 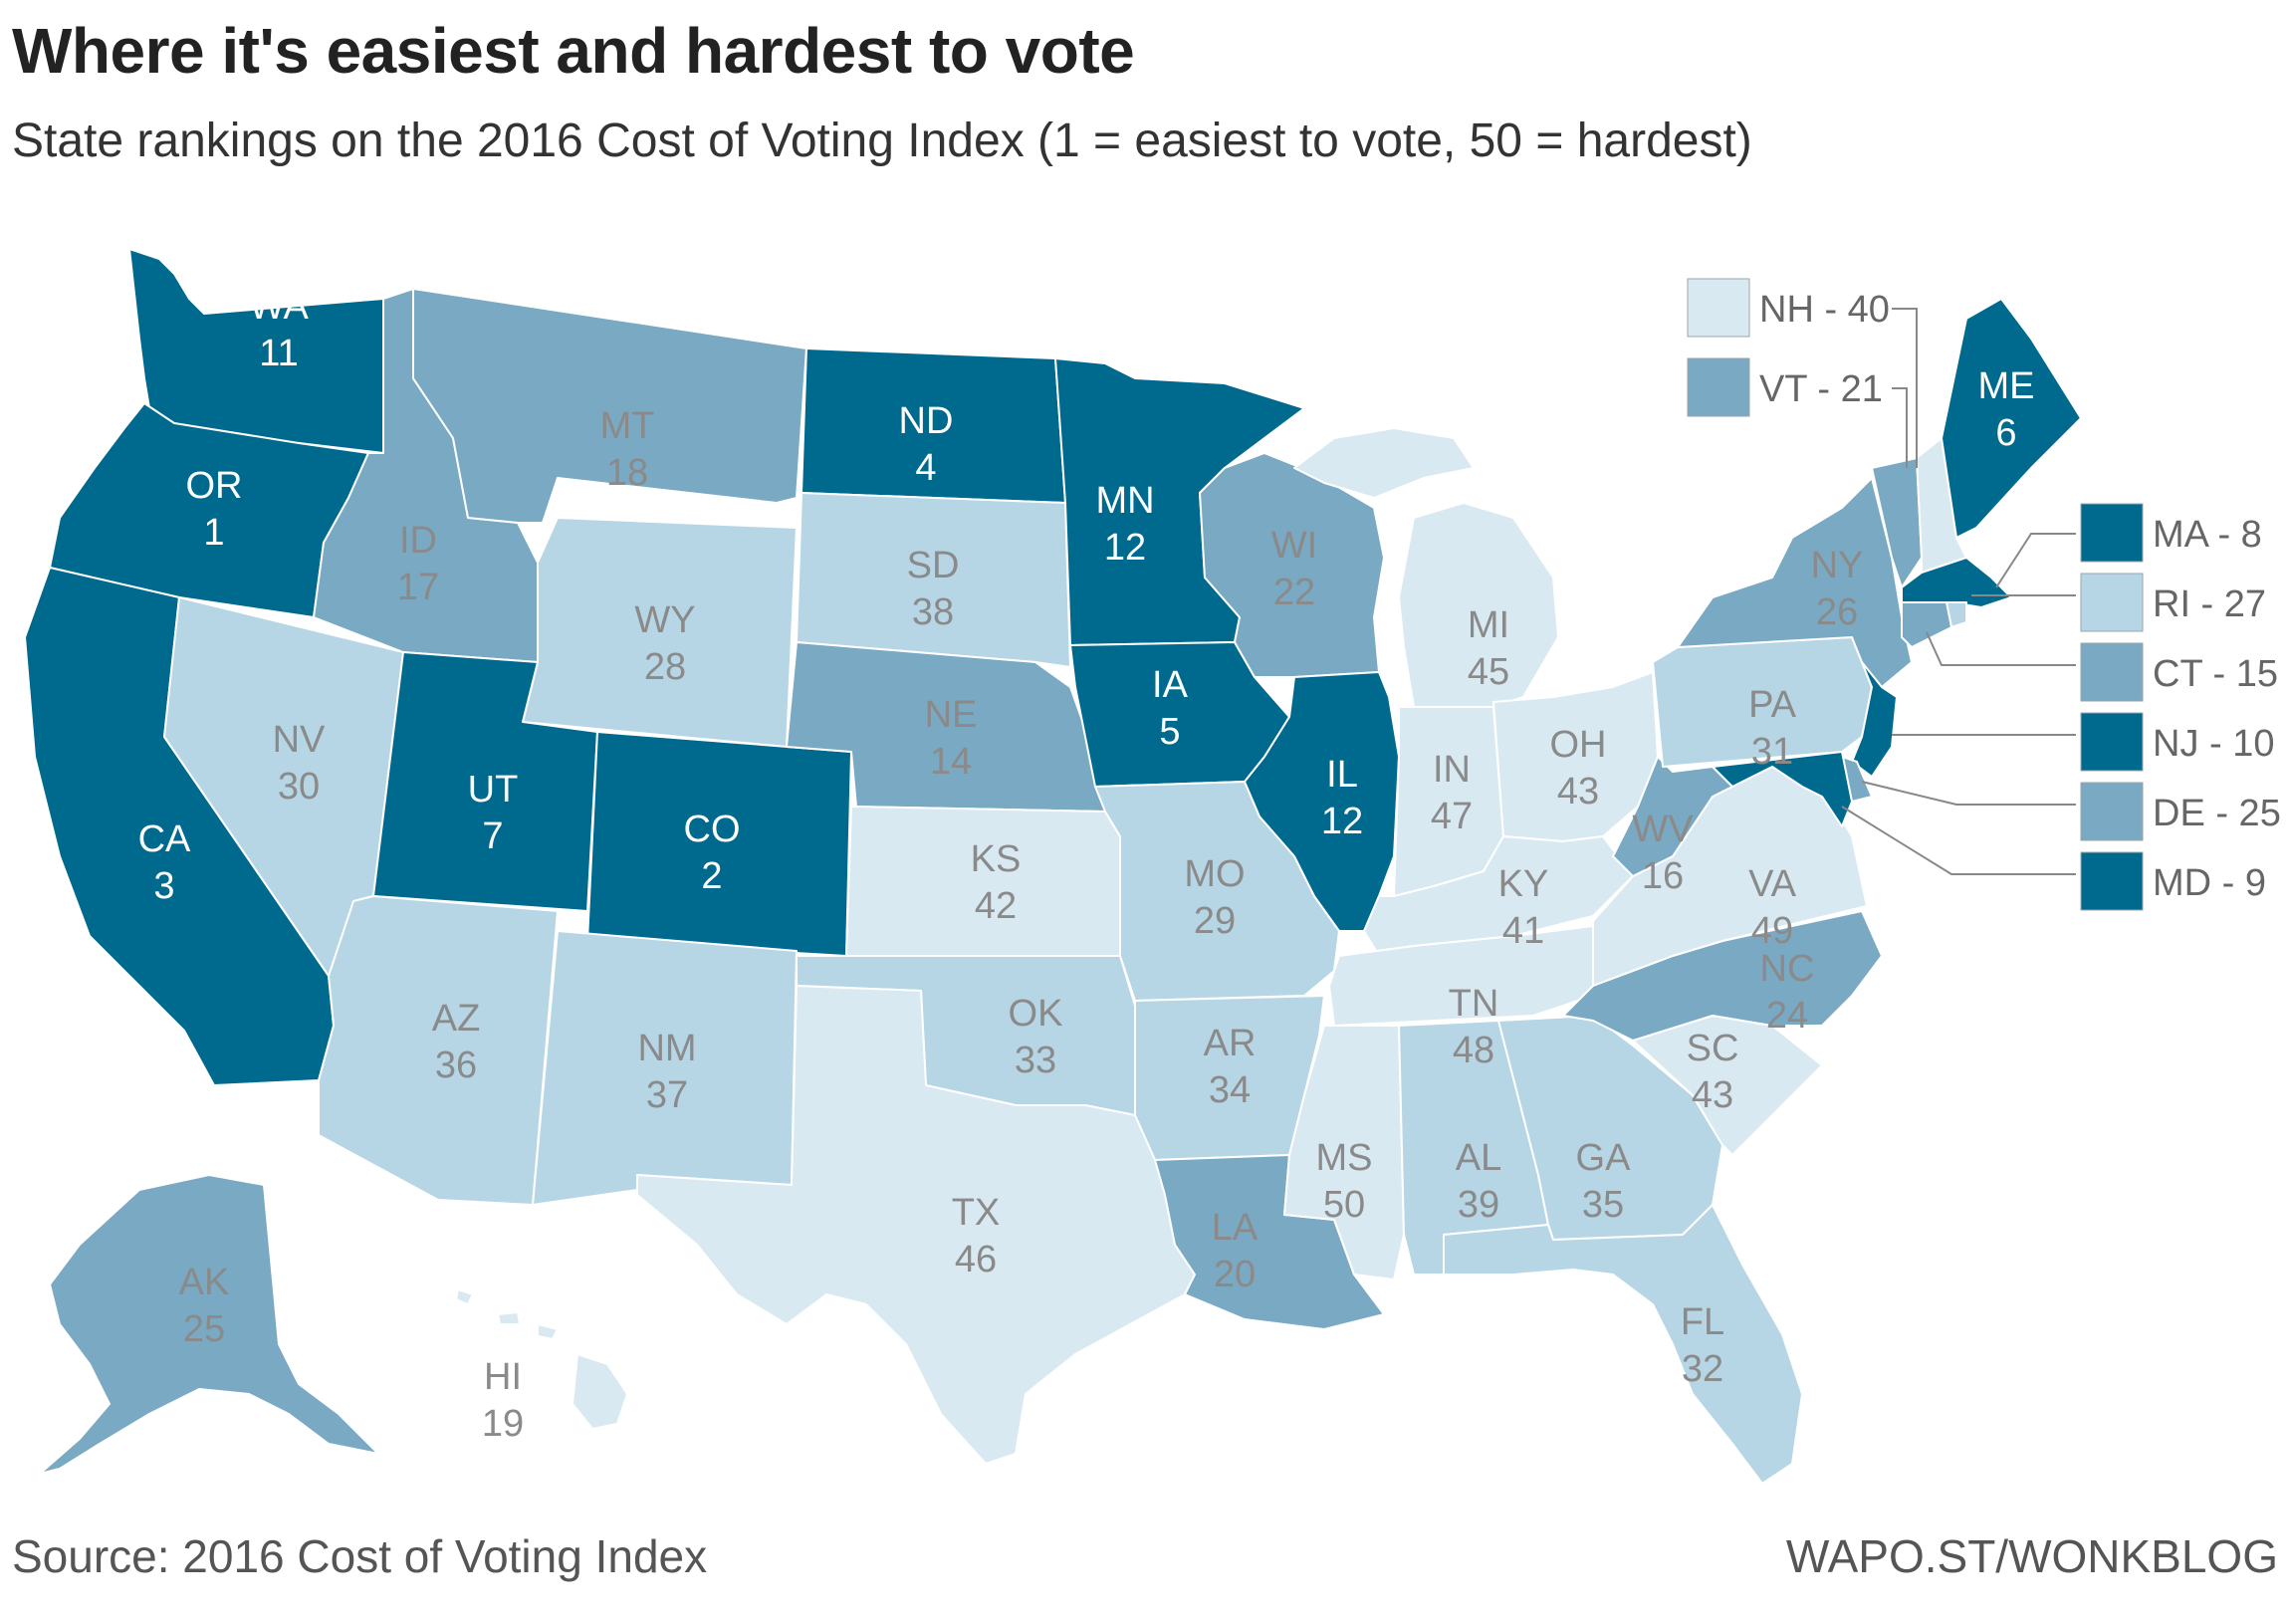 I want to click on callout-text: NJ - 10, so click(x=2213, y=744).